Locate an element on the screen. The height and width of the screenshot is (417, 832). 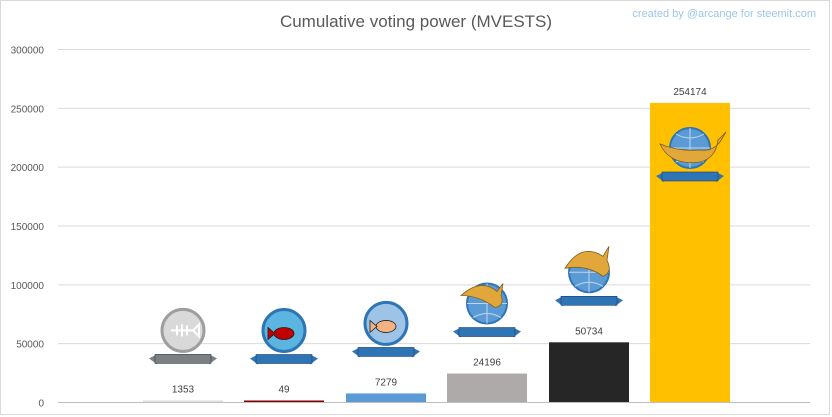
fish-skeleton is located at coordinates (185, 330).